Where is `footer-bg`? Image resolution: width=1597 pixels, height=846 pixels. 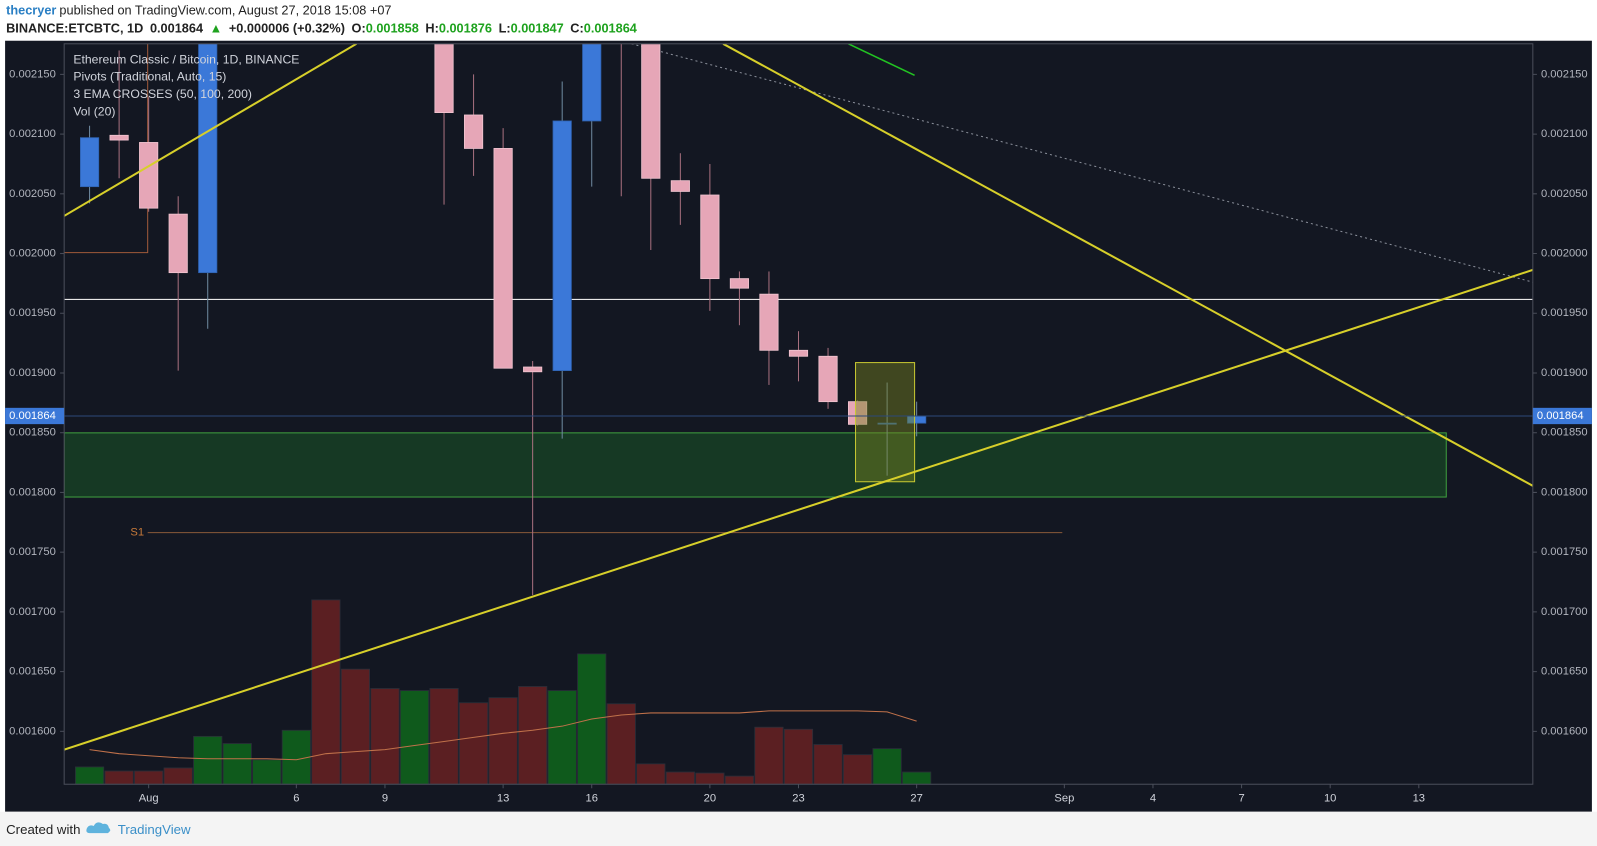 footer-bg is located at coordinates (798, 828).